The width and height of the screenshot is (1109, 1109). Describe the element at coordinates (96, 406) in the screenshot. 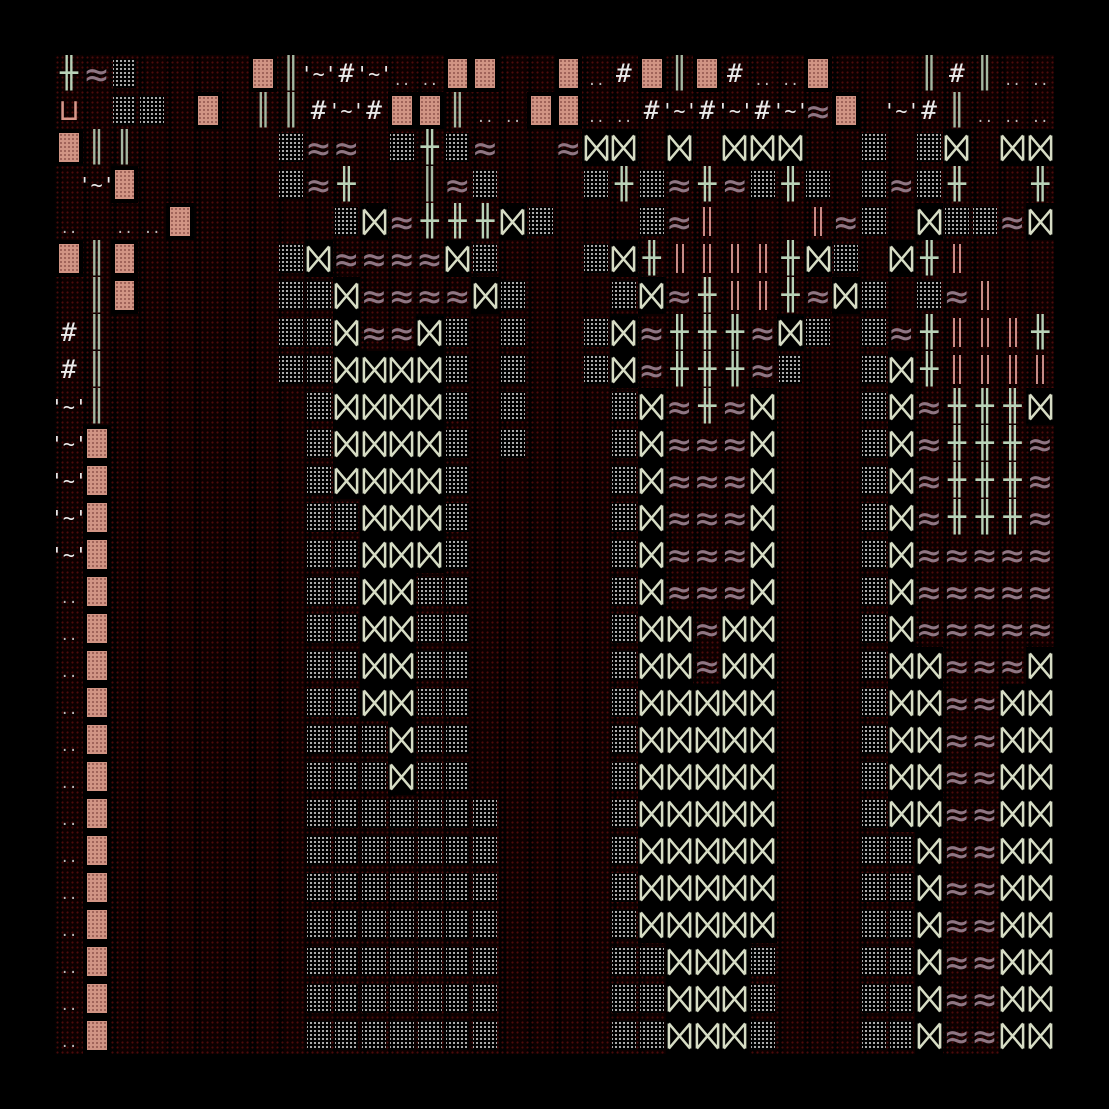

I see `bar-tile: ║` at that location.